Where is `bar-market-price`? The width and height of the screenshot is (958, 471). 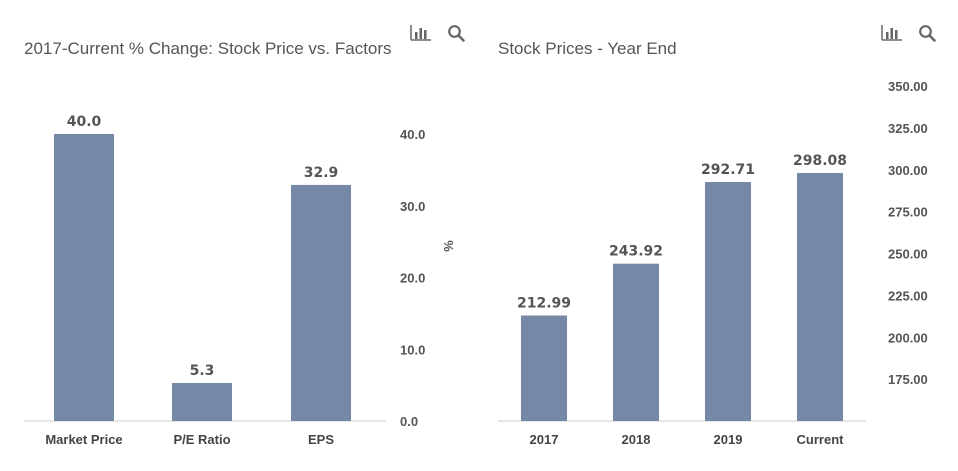
bar-market-price is located at coordinates (84, 277).